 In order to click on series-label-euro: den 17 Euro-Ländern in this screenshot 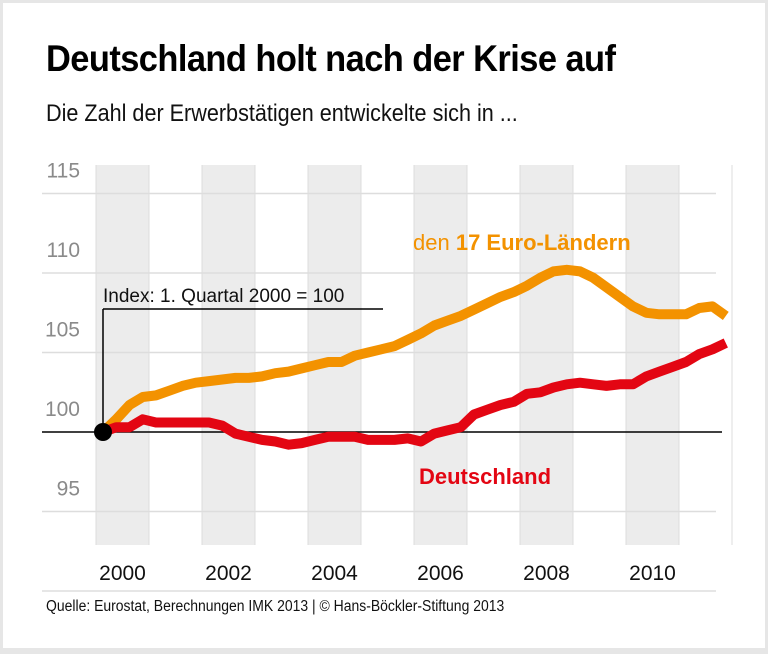, I will do `click(522, 242)`.